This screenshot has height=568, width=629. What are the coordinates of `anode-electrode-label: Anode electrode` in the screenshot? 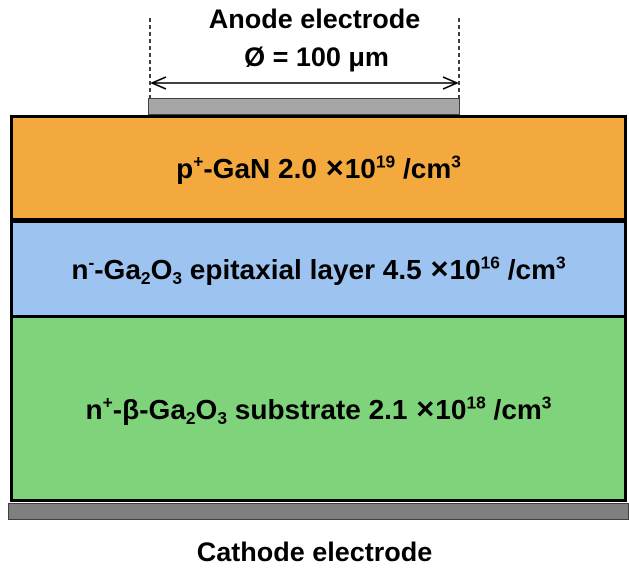 It's located at (314, 19).